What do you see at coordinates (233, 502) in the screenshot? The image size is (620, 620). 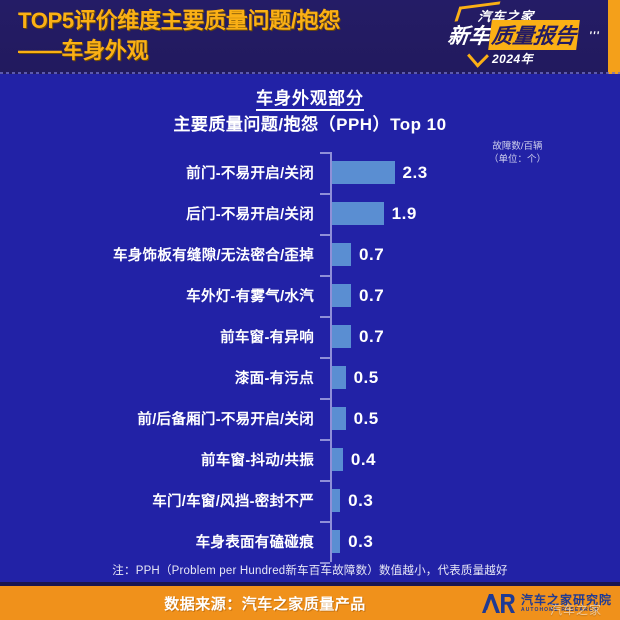 I see `bar-row-label: 车门/车窗/风挡-密封不严` at bounding box center [233, 502].